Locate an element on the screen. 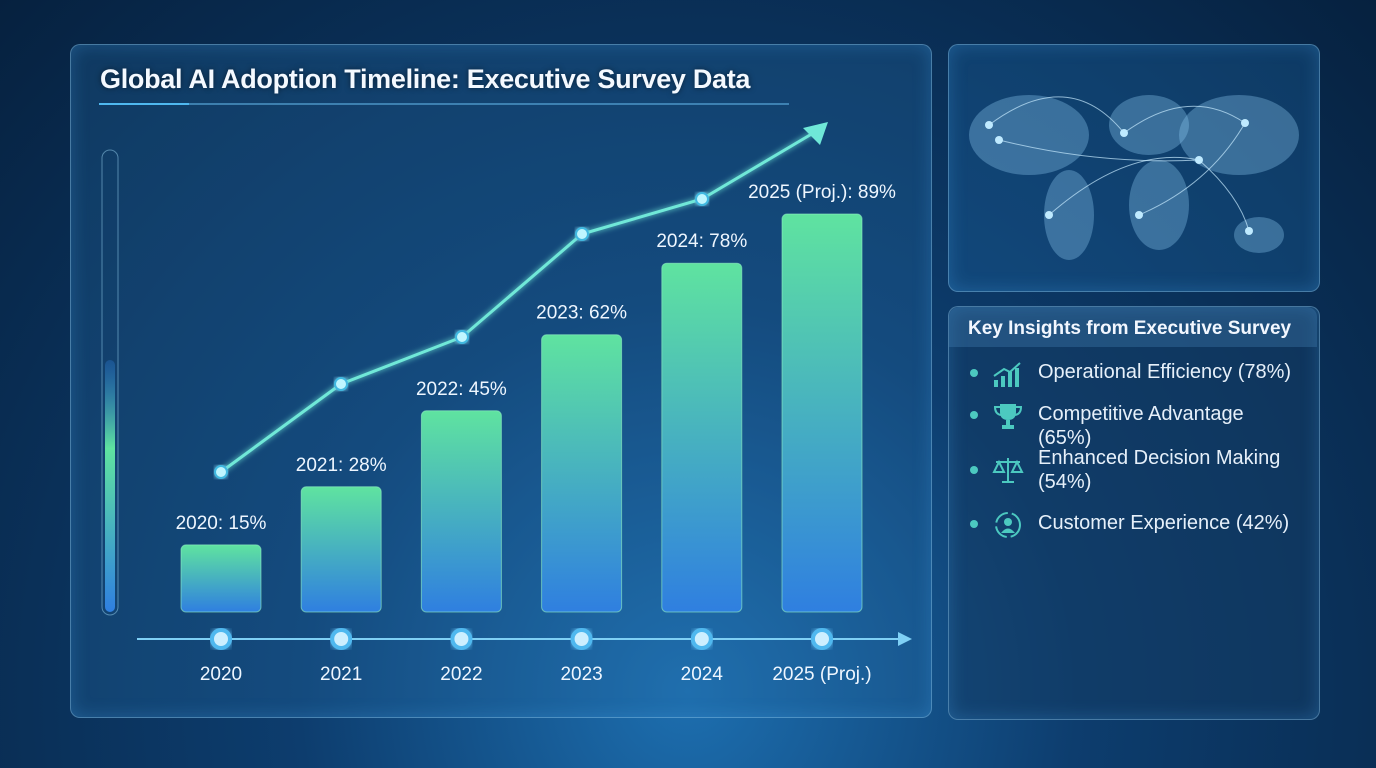  insight-label: Competitive Advantage (65%) is located at coordinates (1141, 426).